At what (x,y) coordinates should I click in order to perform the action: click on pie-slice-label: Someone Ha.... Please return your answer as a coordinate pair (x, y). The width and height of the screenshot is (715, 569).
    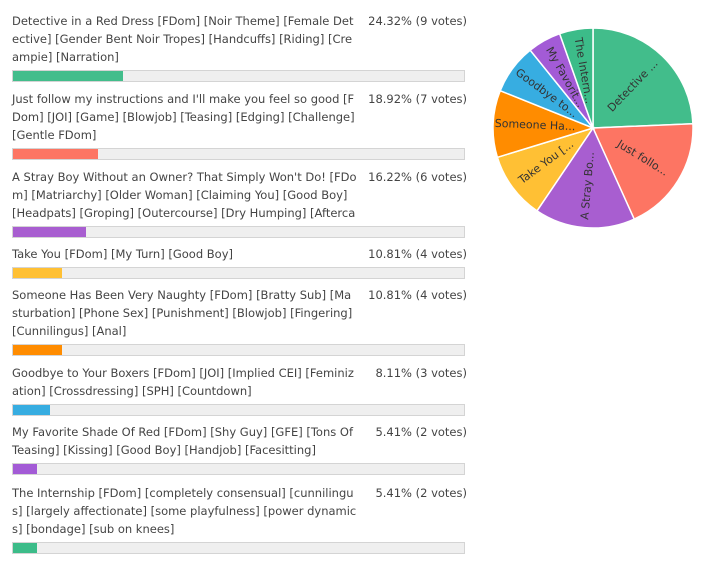
    Looking at the image, I should click on (534, 125).